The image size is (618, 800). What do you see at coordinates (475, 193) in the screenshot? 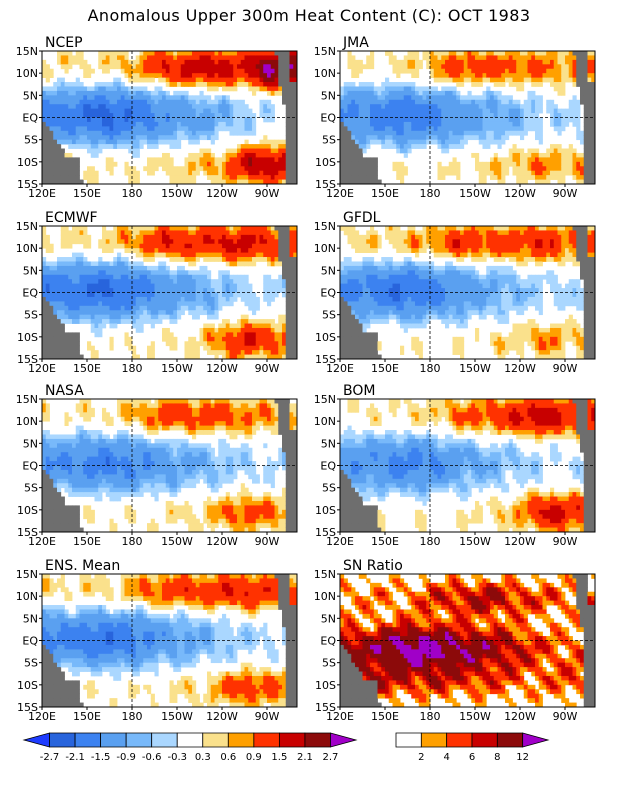
I see `lon-tick-label: 150W` at bounding box center [475, 193].